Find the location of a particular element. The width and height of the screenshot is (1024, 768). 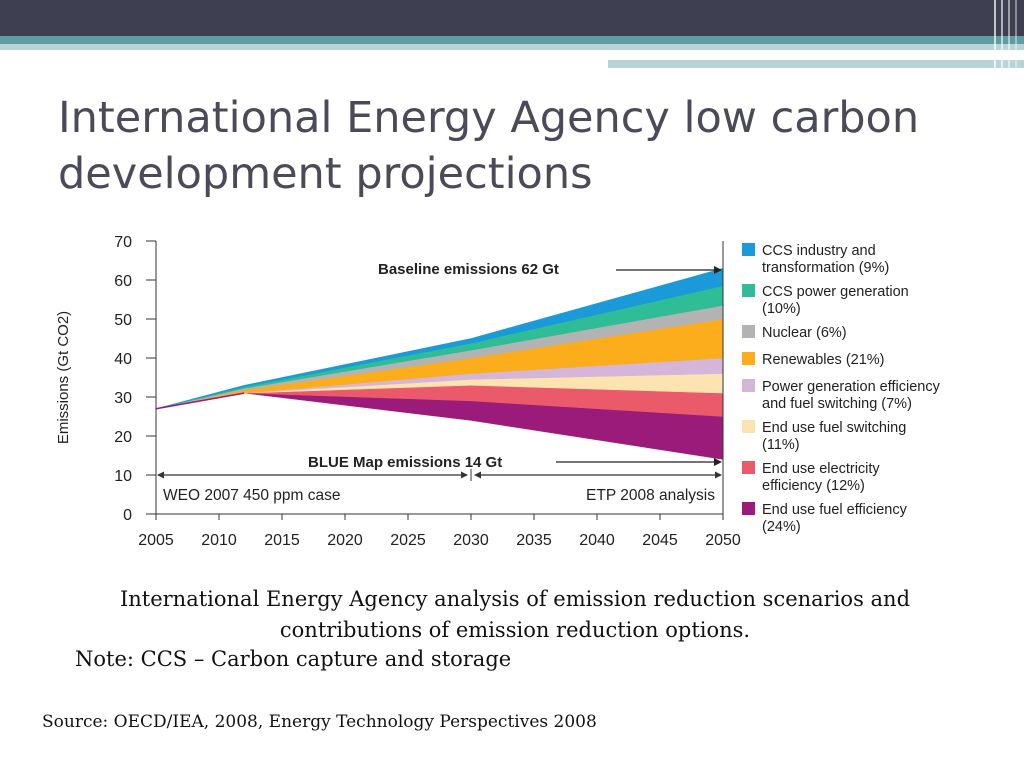

legend-label-3-0: Renewables (21%) is located at coordinates (823, 360).